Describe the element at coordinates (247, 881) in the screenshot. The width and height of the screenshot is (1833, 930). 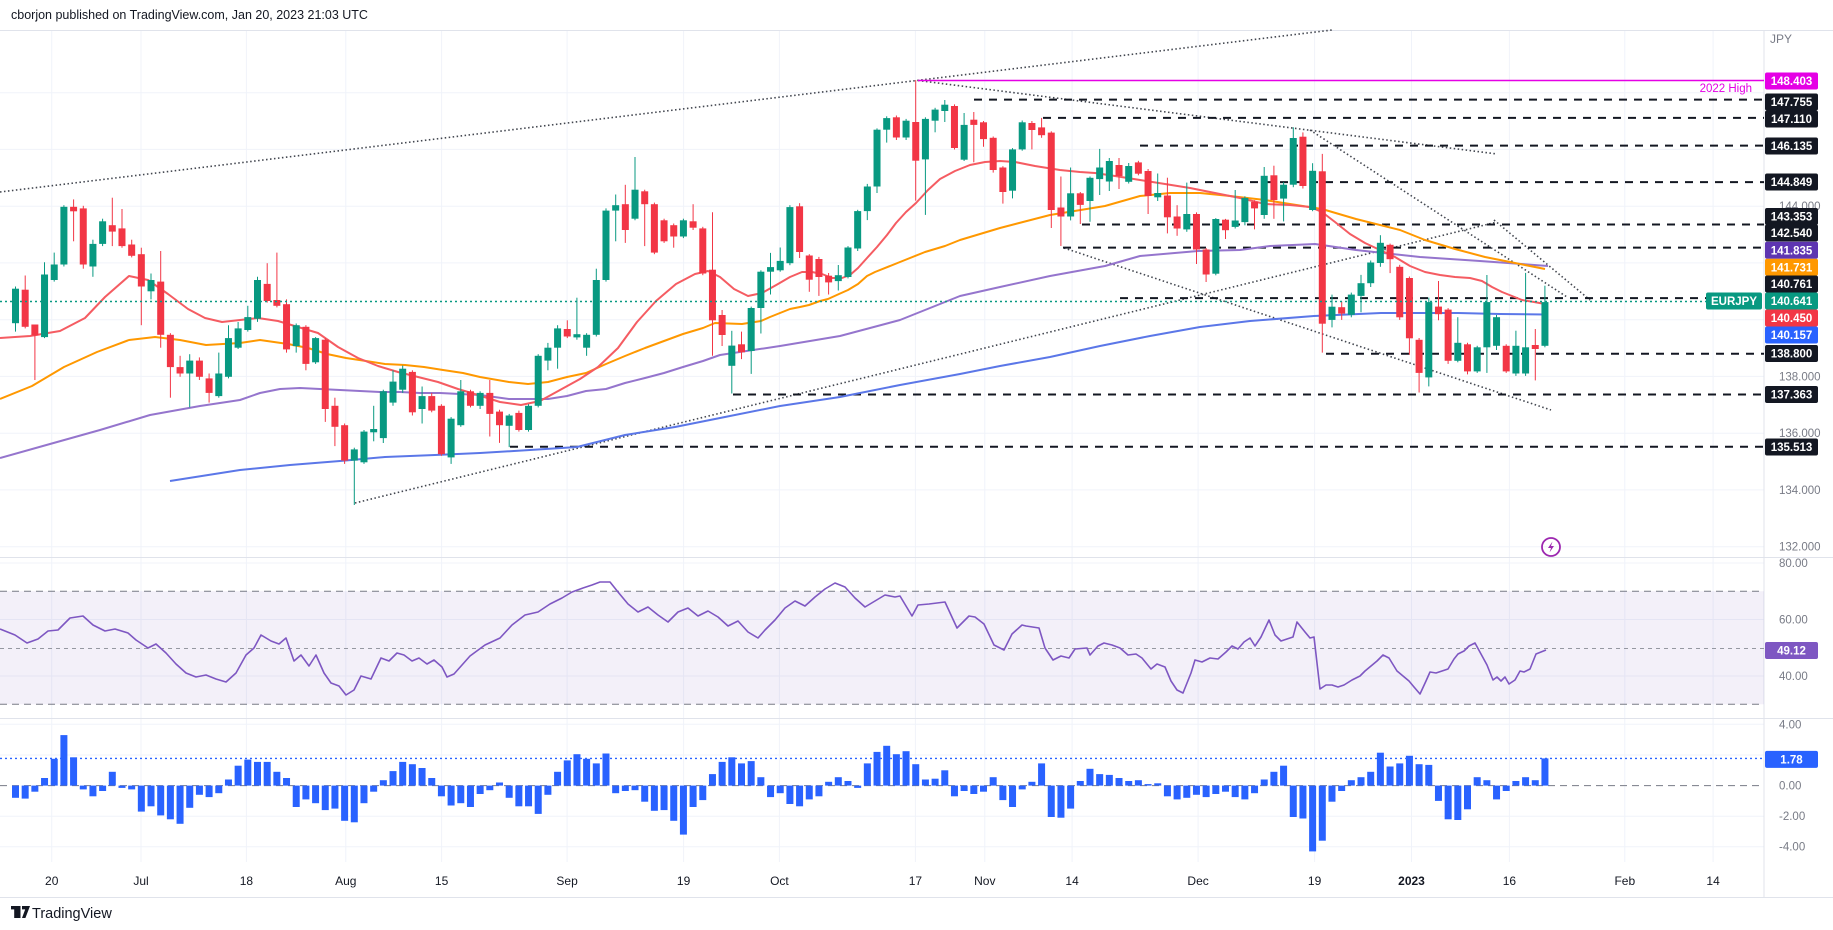
I see `svg-text: 18` at that location.